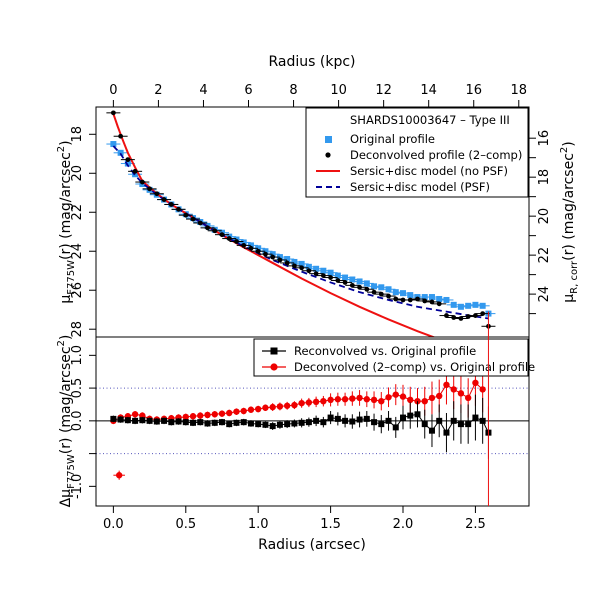 The image size is (598, 598). Describe the element at coordinates (569, 207) in the screenshot. I see `top-right-y-label-tail: (r) (mag/arcsec` at that location.